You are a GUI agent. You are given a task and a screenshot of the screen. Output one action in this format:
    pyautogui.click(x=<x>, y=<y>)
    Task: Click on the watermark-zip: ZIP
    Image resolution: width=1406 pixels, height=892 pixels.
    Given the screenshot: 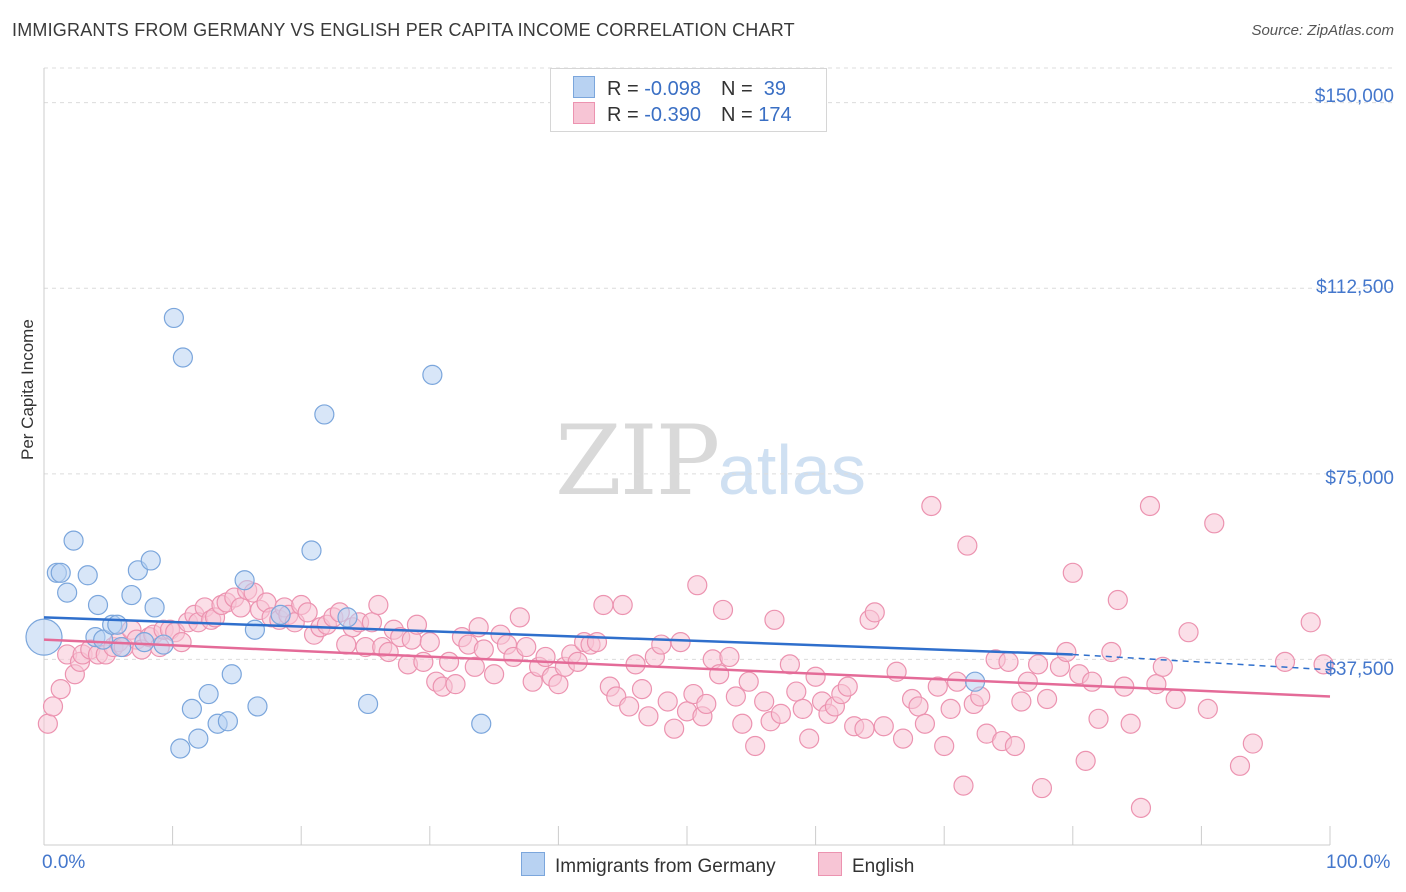 What is the action you would take?
    pyautogui.click(x=637, y=461)
    